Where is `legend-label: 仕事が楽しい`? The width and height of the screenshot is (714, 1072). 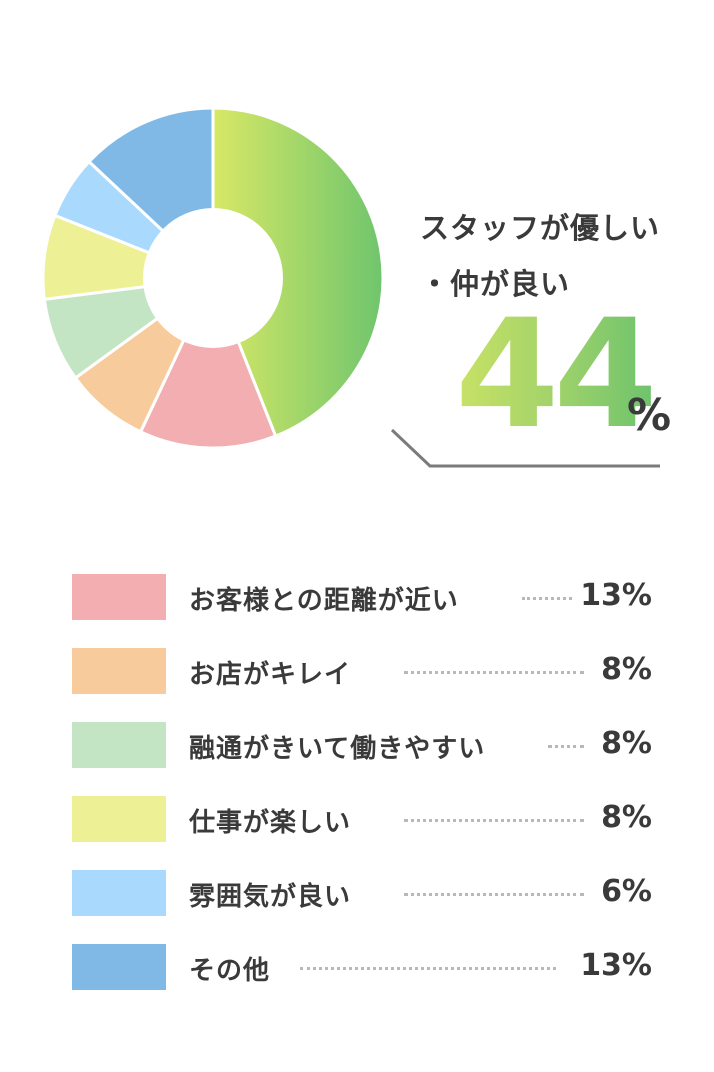 legend-label: 仕事が楽しい is located at coordinates (270, 823).